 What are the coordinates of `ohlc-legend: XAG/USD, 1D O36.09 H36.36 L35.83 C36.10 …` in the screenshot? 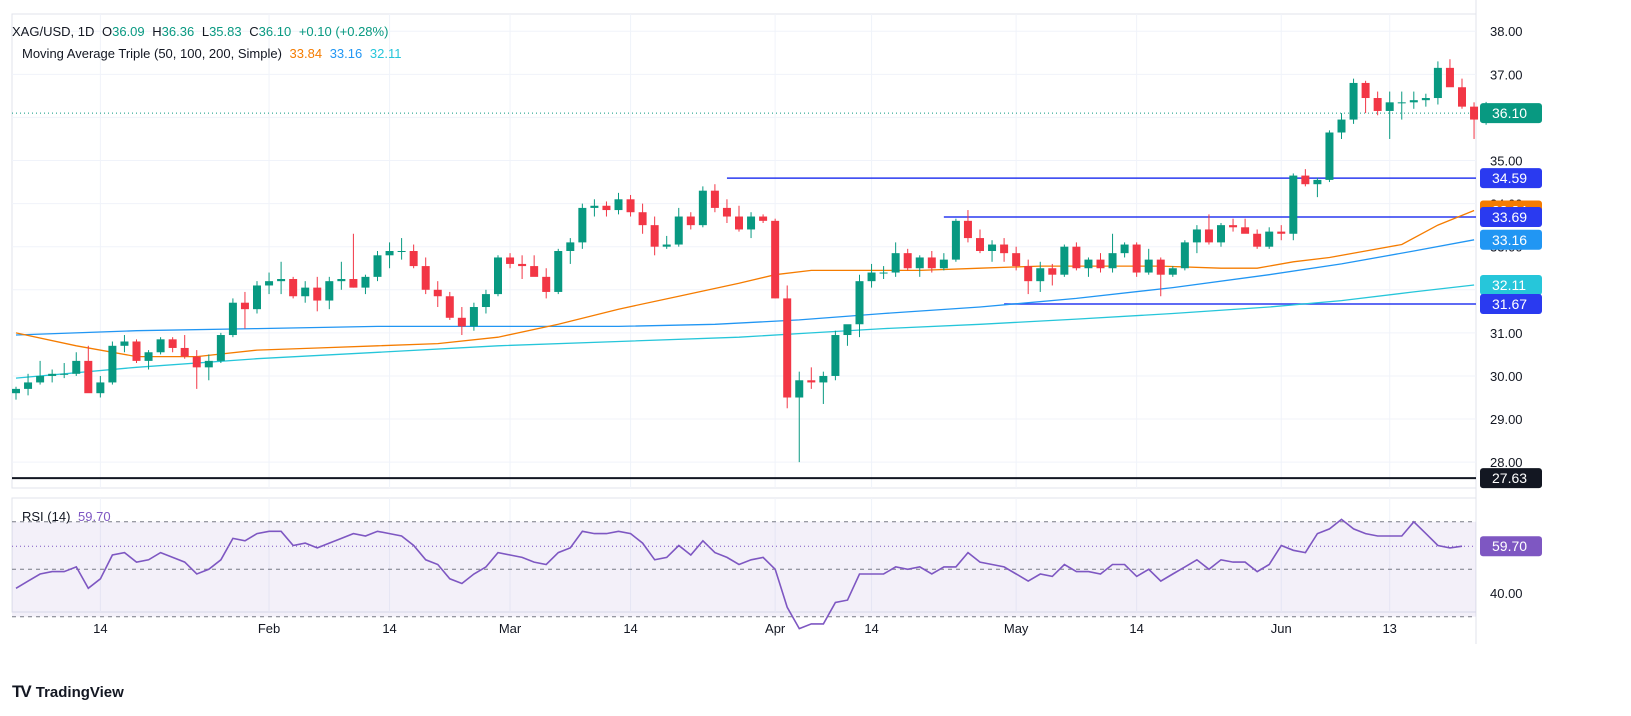 It's located at (202, 31).